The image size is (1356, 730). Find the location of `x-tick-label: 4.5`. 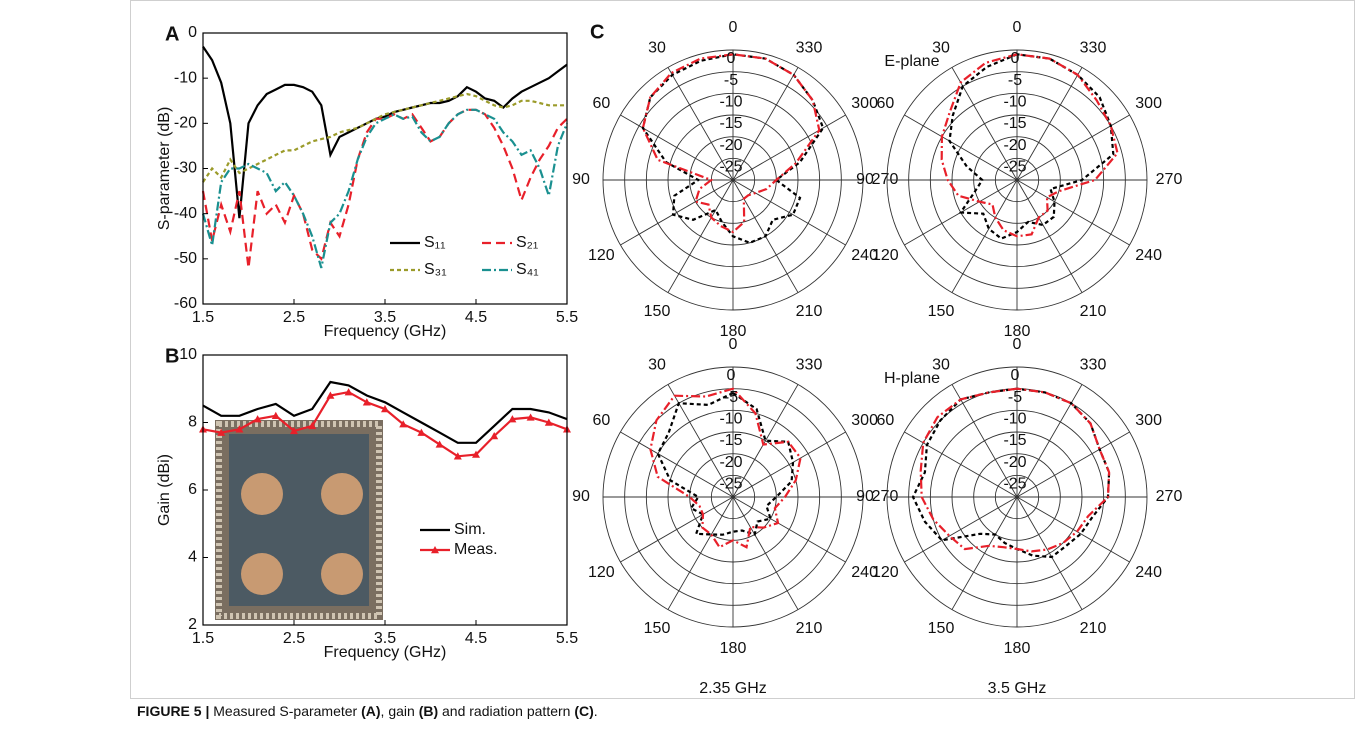

x-tick-label: 4.5 is located at coordinates (476, 638).